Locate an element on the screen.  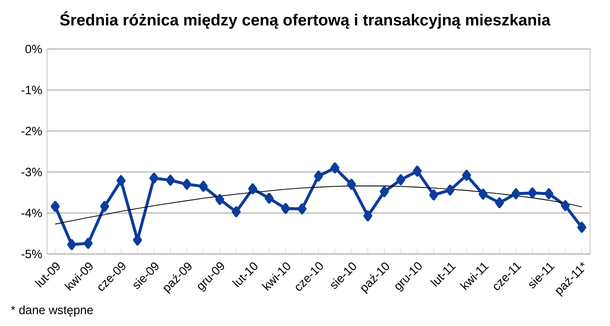
y-tick-label: -2% is located at coordinates (31, 131).